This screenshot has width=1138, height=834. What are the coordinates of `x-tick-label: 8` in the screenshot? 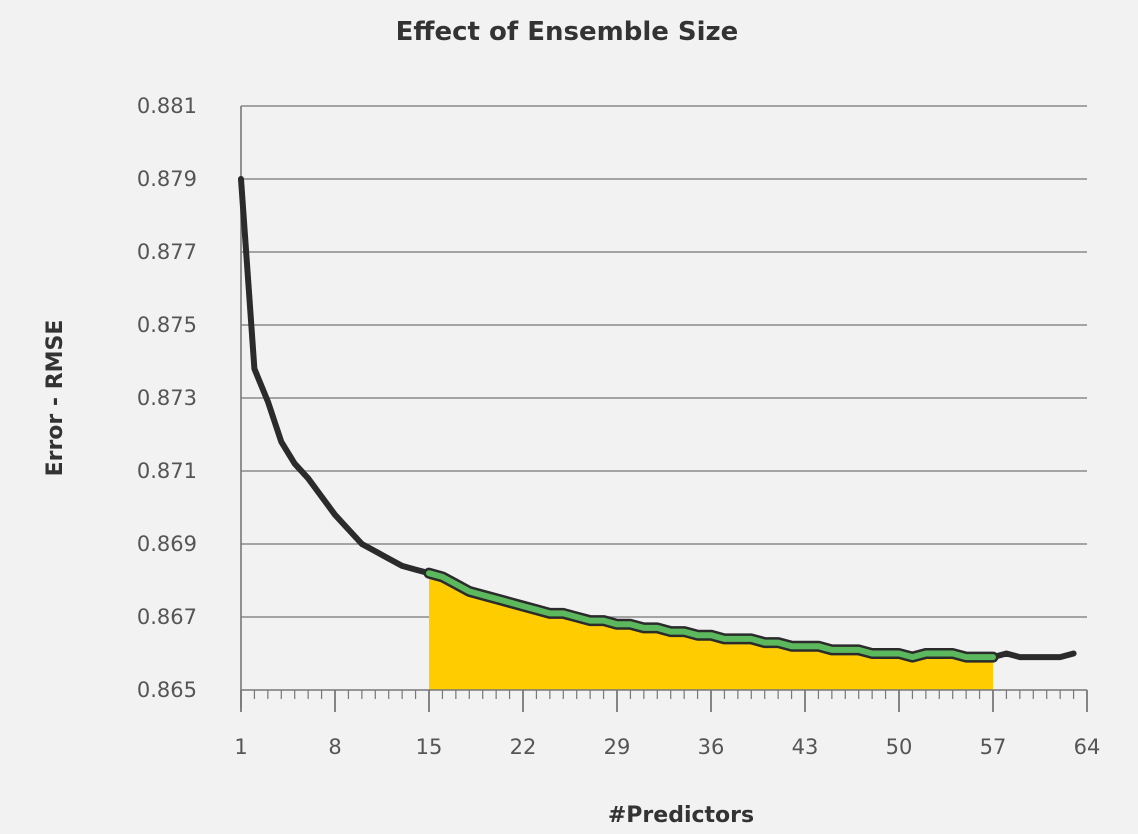 It's located at (334, 747).